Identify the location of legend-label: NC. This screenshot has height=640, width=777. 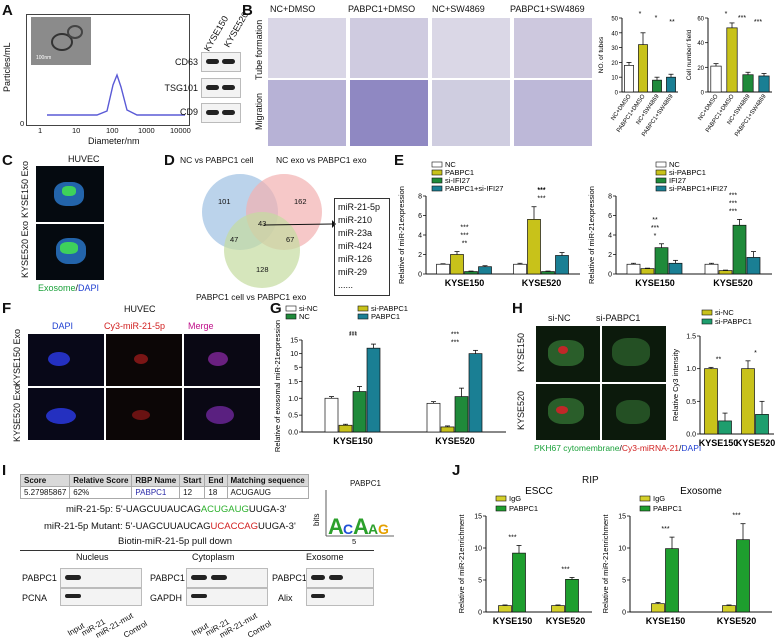
(450, 164).